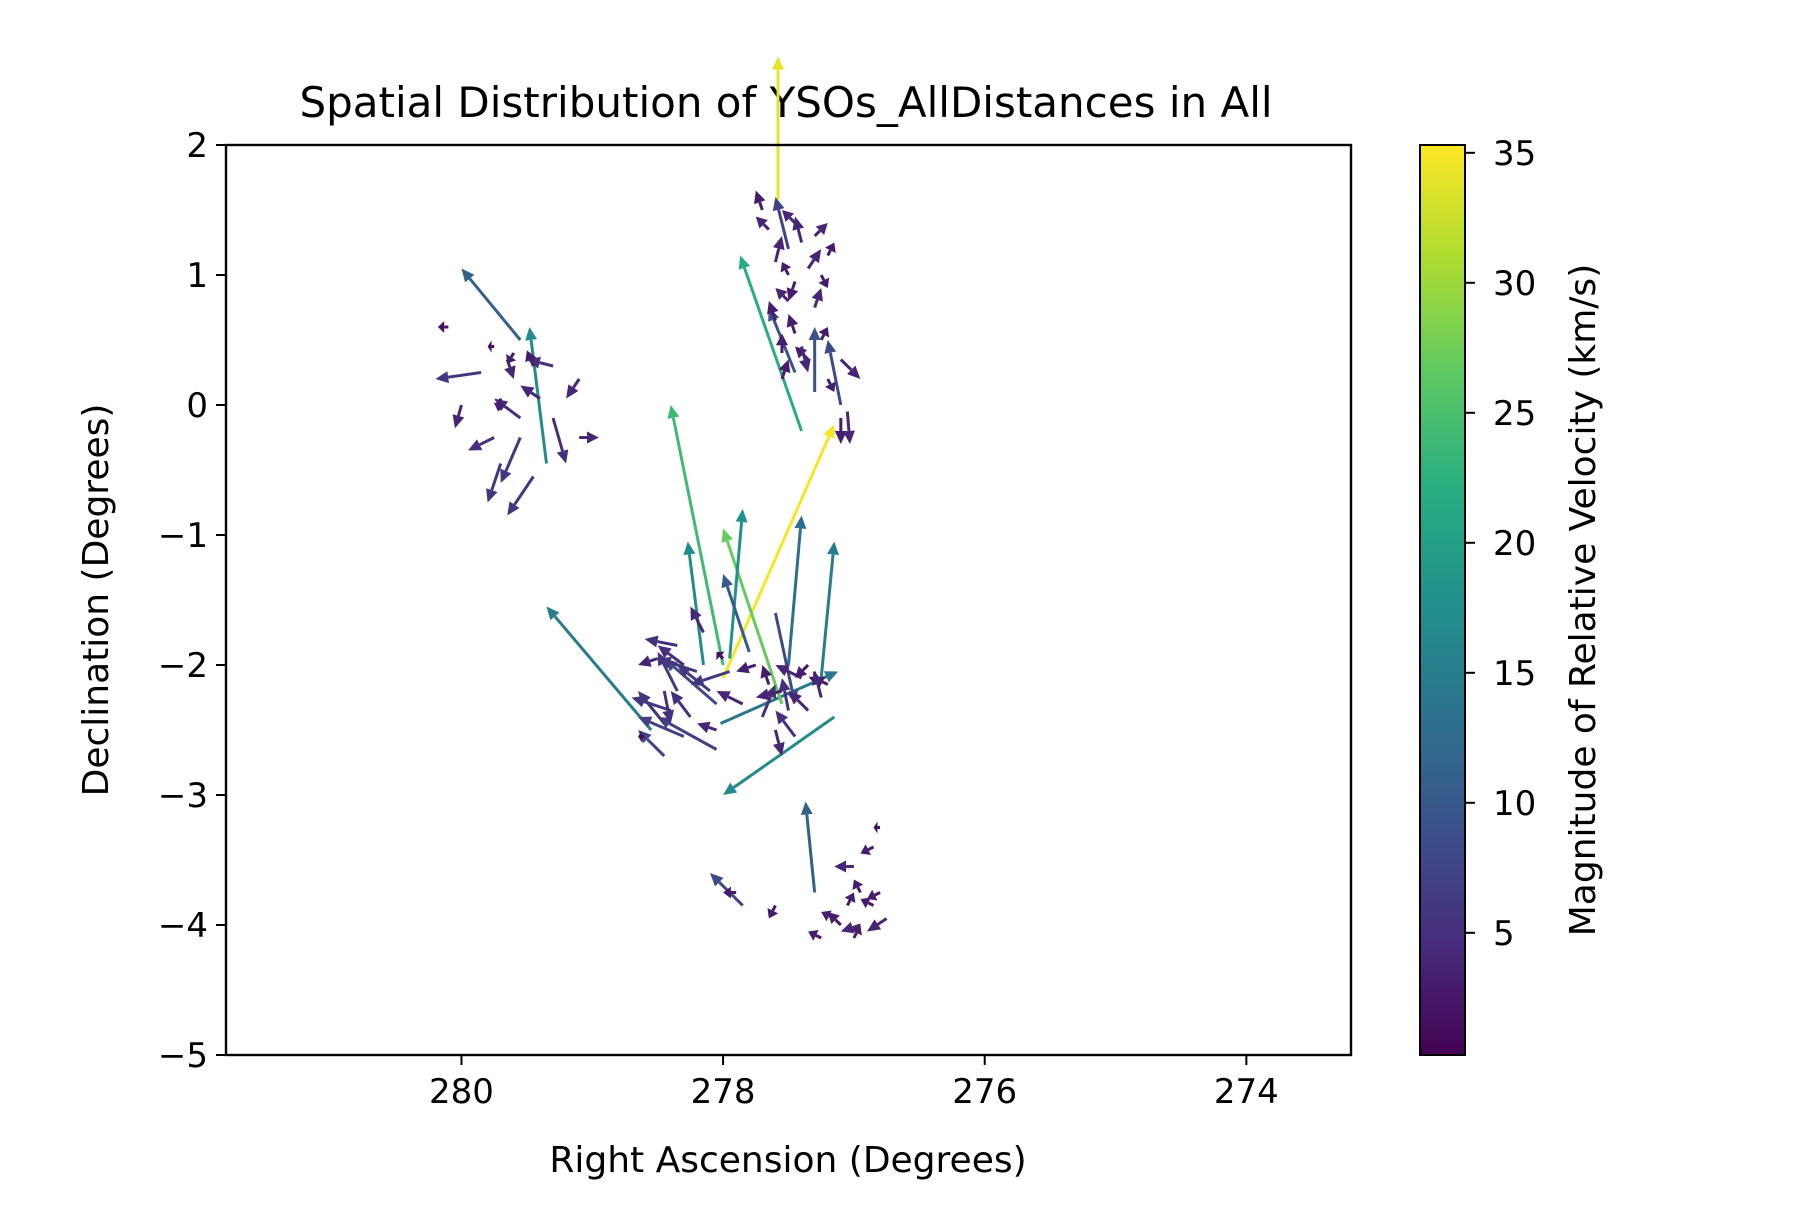  I want to click on y-axis-label: Declination (Degrees), so click(96, 600).